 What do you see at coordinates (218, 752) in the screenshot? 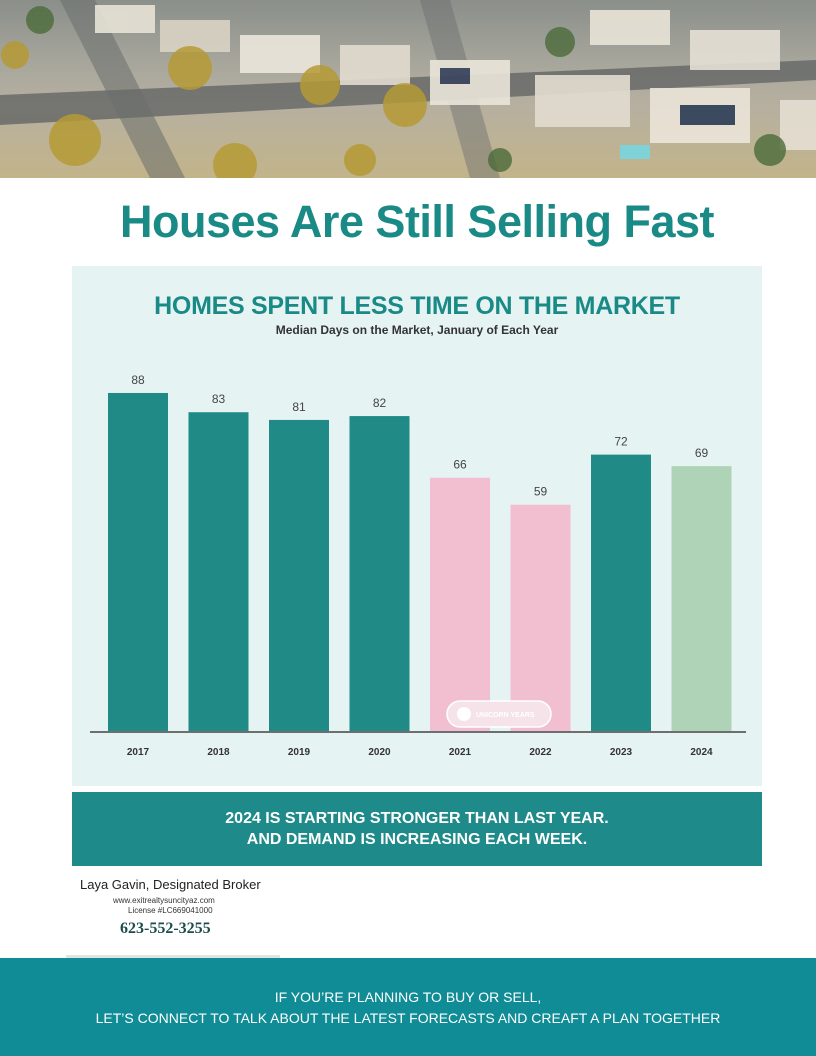
I see `x-tick-2018: 2018` at bounding box center [218, 752].